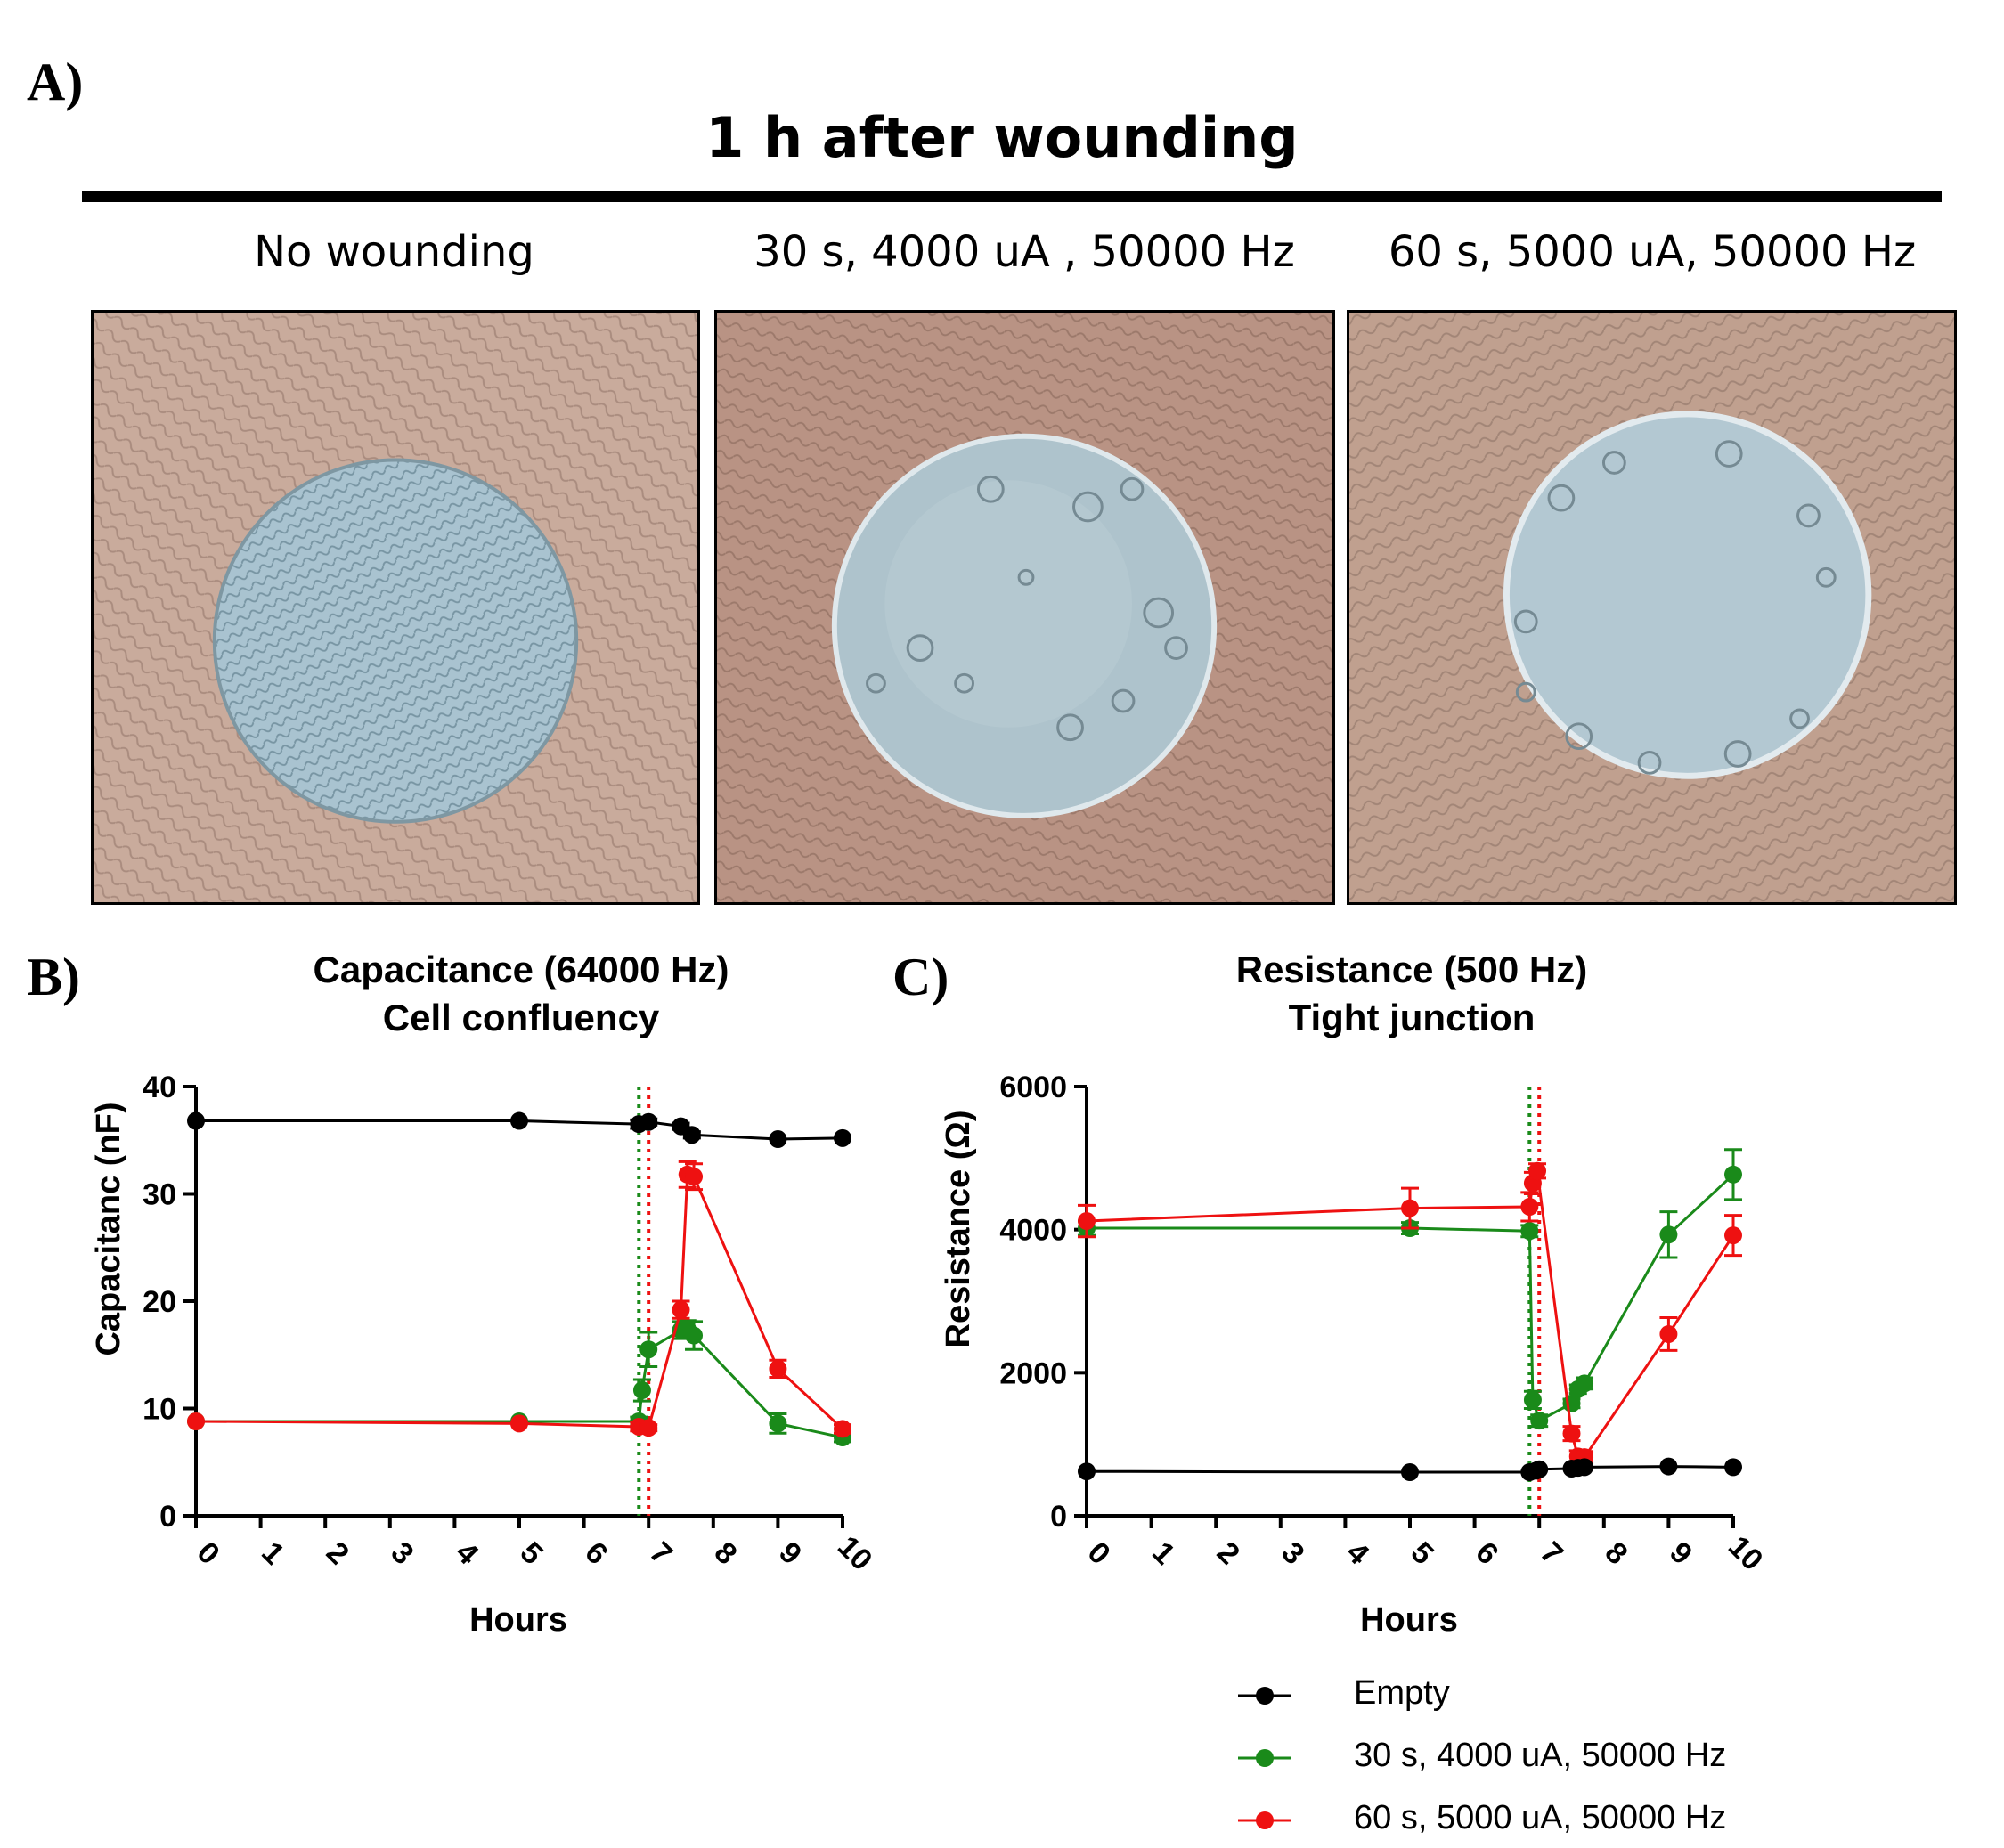  I want to click on y-tick-label: 20, so click(160, 1302).